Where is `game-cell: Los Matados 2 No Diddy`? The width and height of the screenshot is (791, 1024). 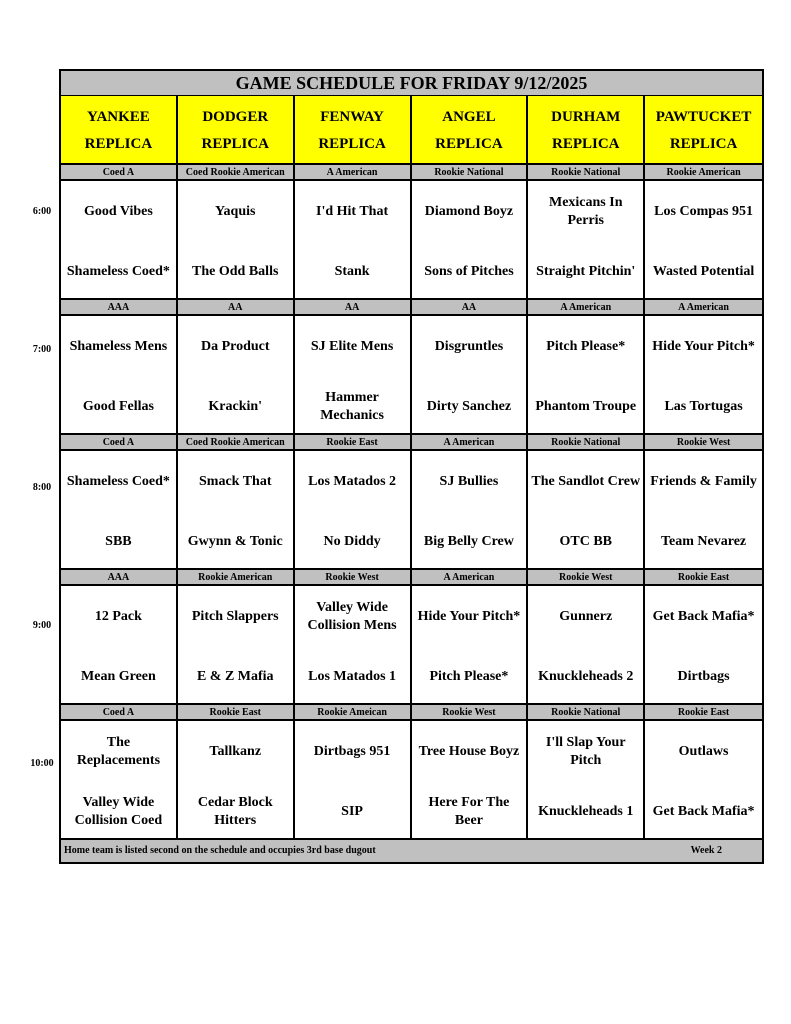
game-cell: Los Matados 2 No Diddy is located at coordinates (353, 510).